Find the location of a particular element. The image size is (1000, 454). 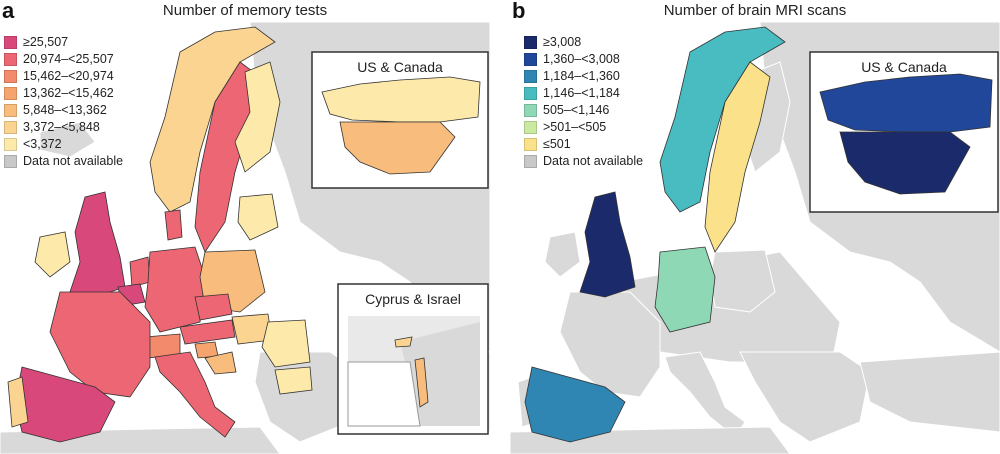

legend-item: 3,372–<5,848 is located at coordinates (63, 127).